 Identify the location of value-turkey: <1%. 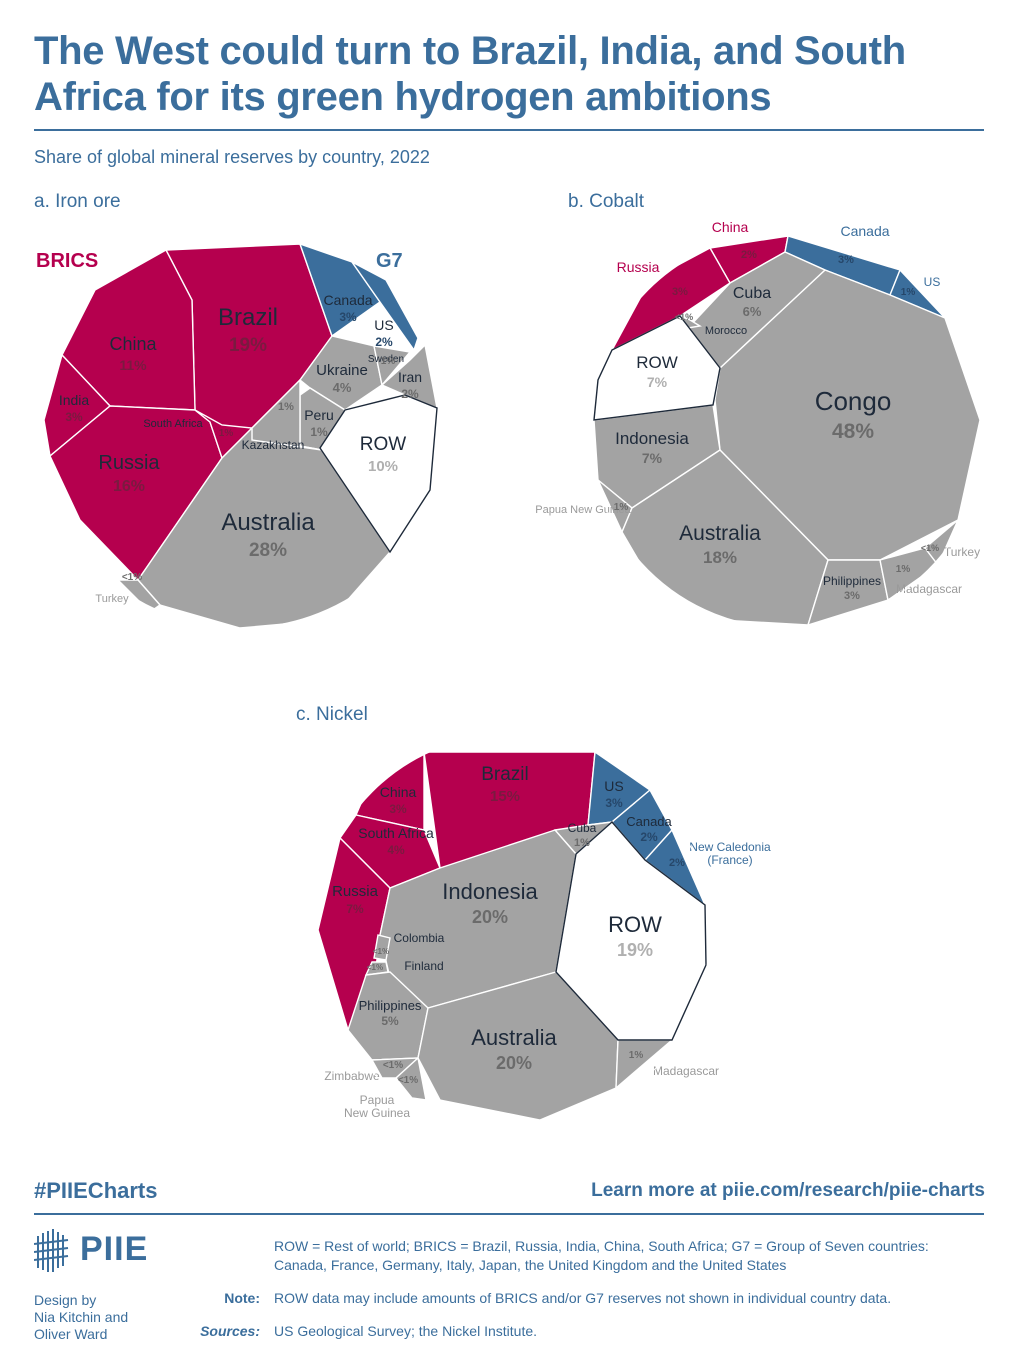
(930, 548).